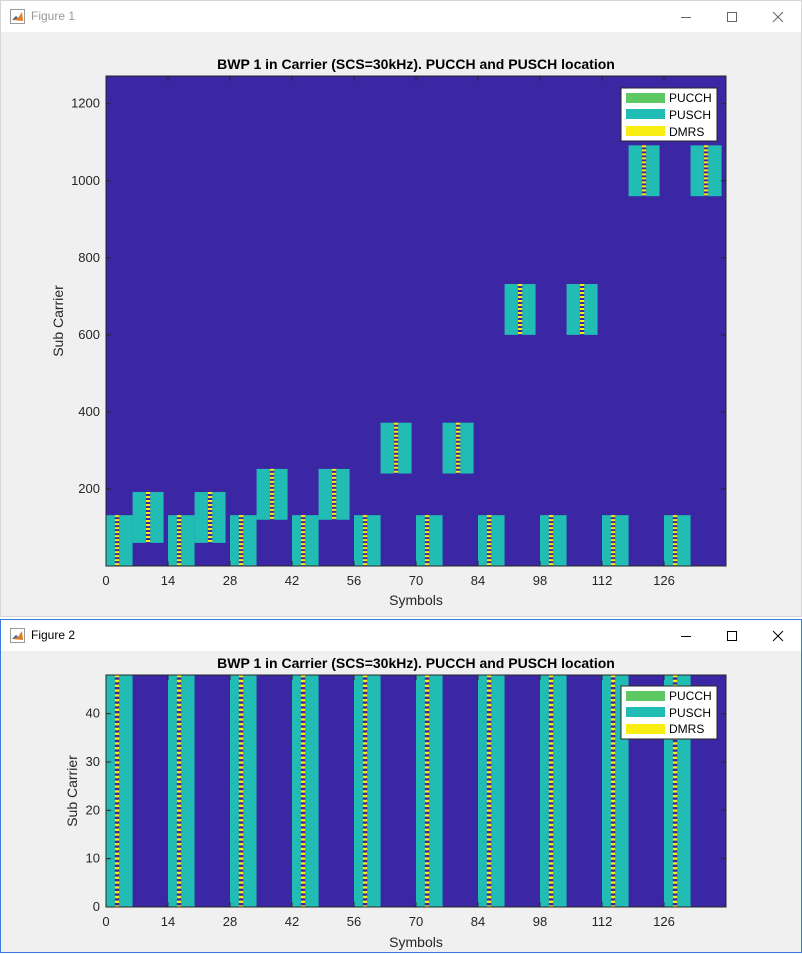 Image resolution: width=802 pixels, height=954 pixels. Describe the element at coordinates (401, 635) in the screenshot. I see `window-titlebar: Figure 2` at that location.